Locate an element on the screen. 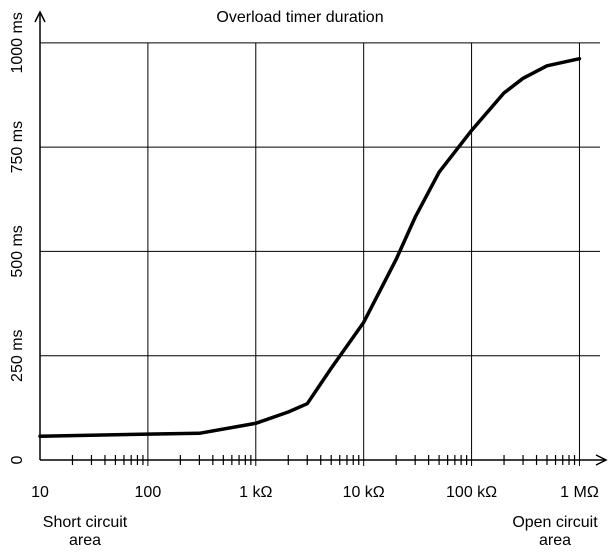 The height and width of the screenshot is (553, 613). chart-title: Overload timer duration is located at coordinates (299, 17).